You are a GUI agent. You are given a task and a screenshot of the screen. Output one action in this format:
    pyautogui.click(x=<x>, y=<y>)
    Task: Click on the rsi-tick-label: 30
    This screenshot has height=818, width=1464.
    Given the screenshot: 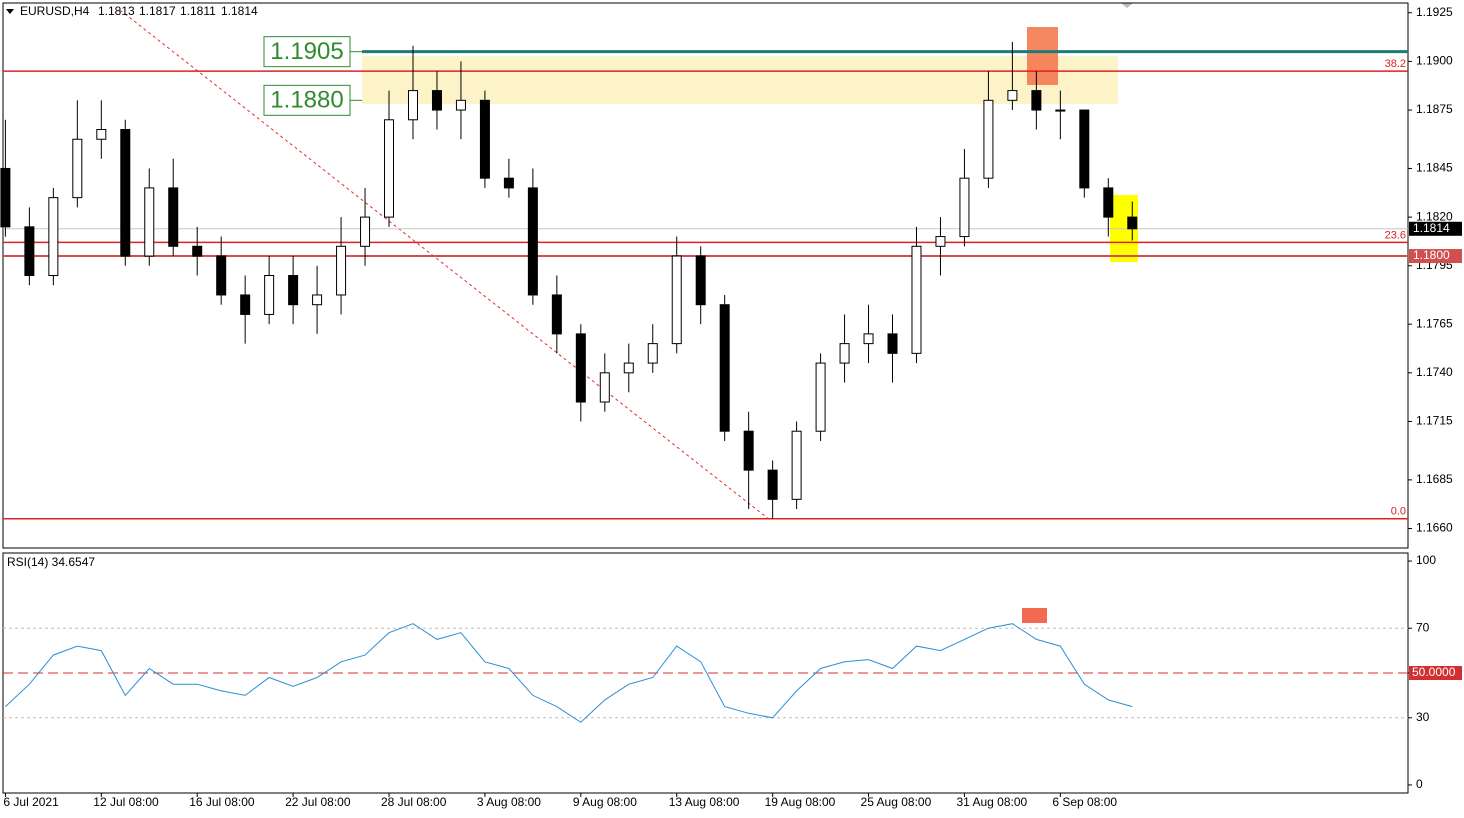 What is the action you would take?
    pyautogui.click(x=1423, y=717)
    